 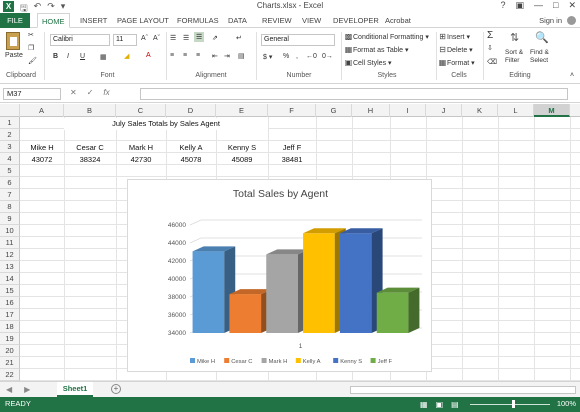 What do you see at coordinates (198, 20) in the screenshot?
I see `tab-formulas: FORMULAS` at bounding box center [198, 20].